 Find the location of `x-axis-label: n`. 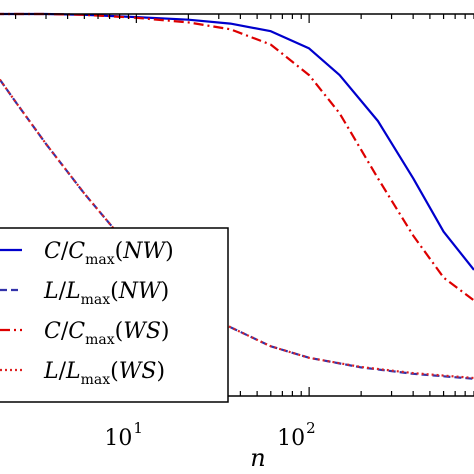

x-axis-label: n is located at coordinates (257, 458).